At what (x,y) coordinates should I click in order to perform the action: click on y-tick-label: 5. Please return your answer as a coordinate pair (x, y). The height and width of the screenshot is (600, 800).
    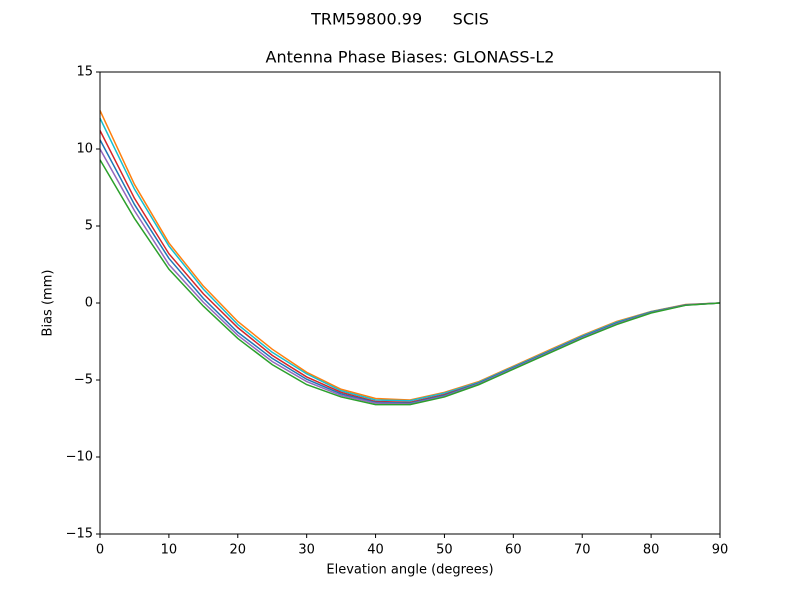
    Looking at the image, I should click on (89, 226).